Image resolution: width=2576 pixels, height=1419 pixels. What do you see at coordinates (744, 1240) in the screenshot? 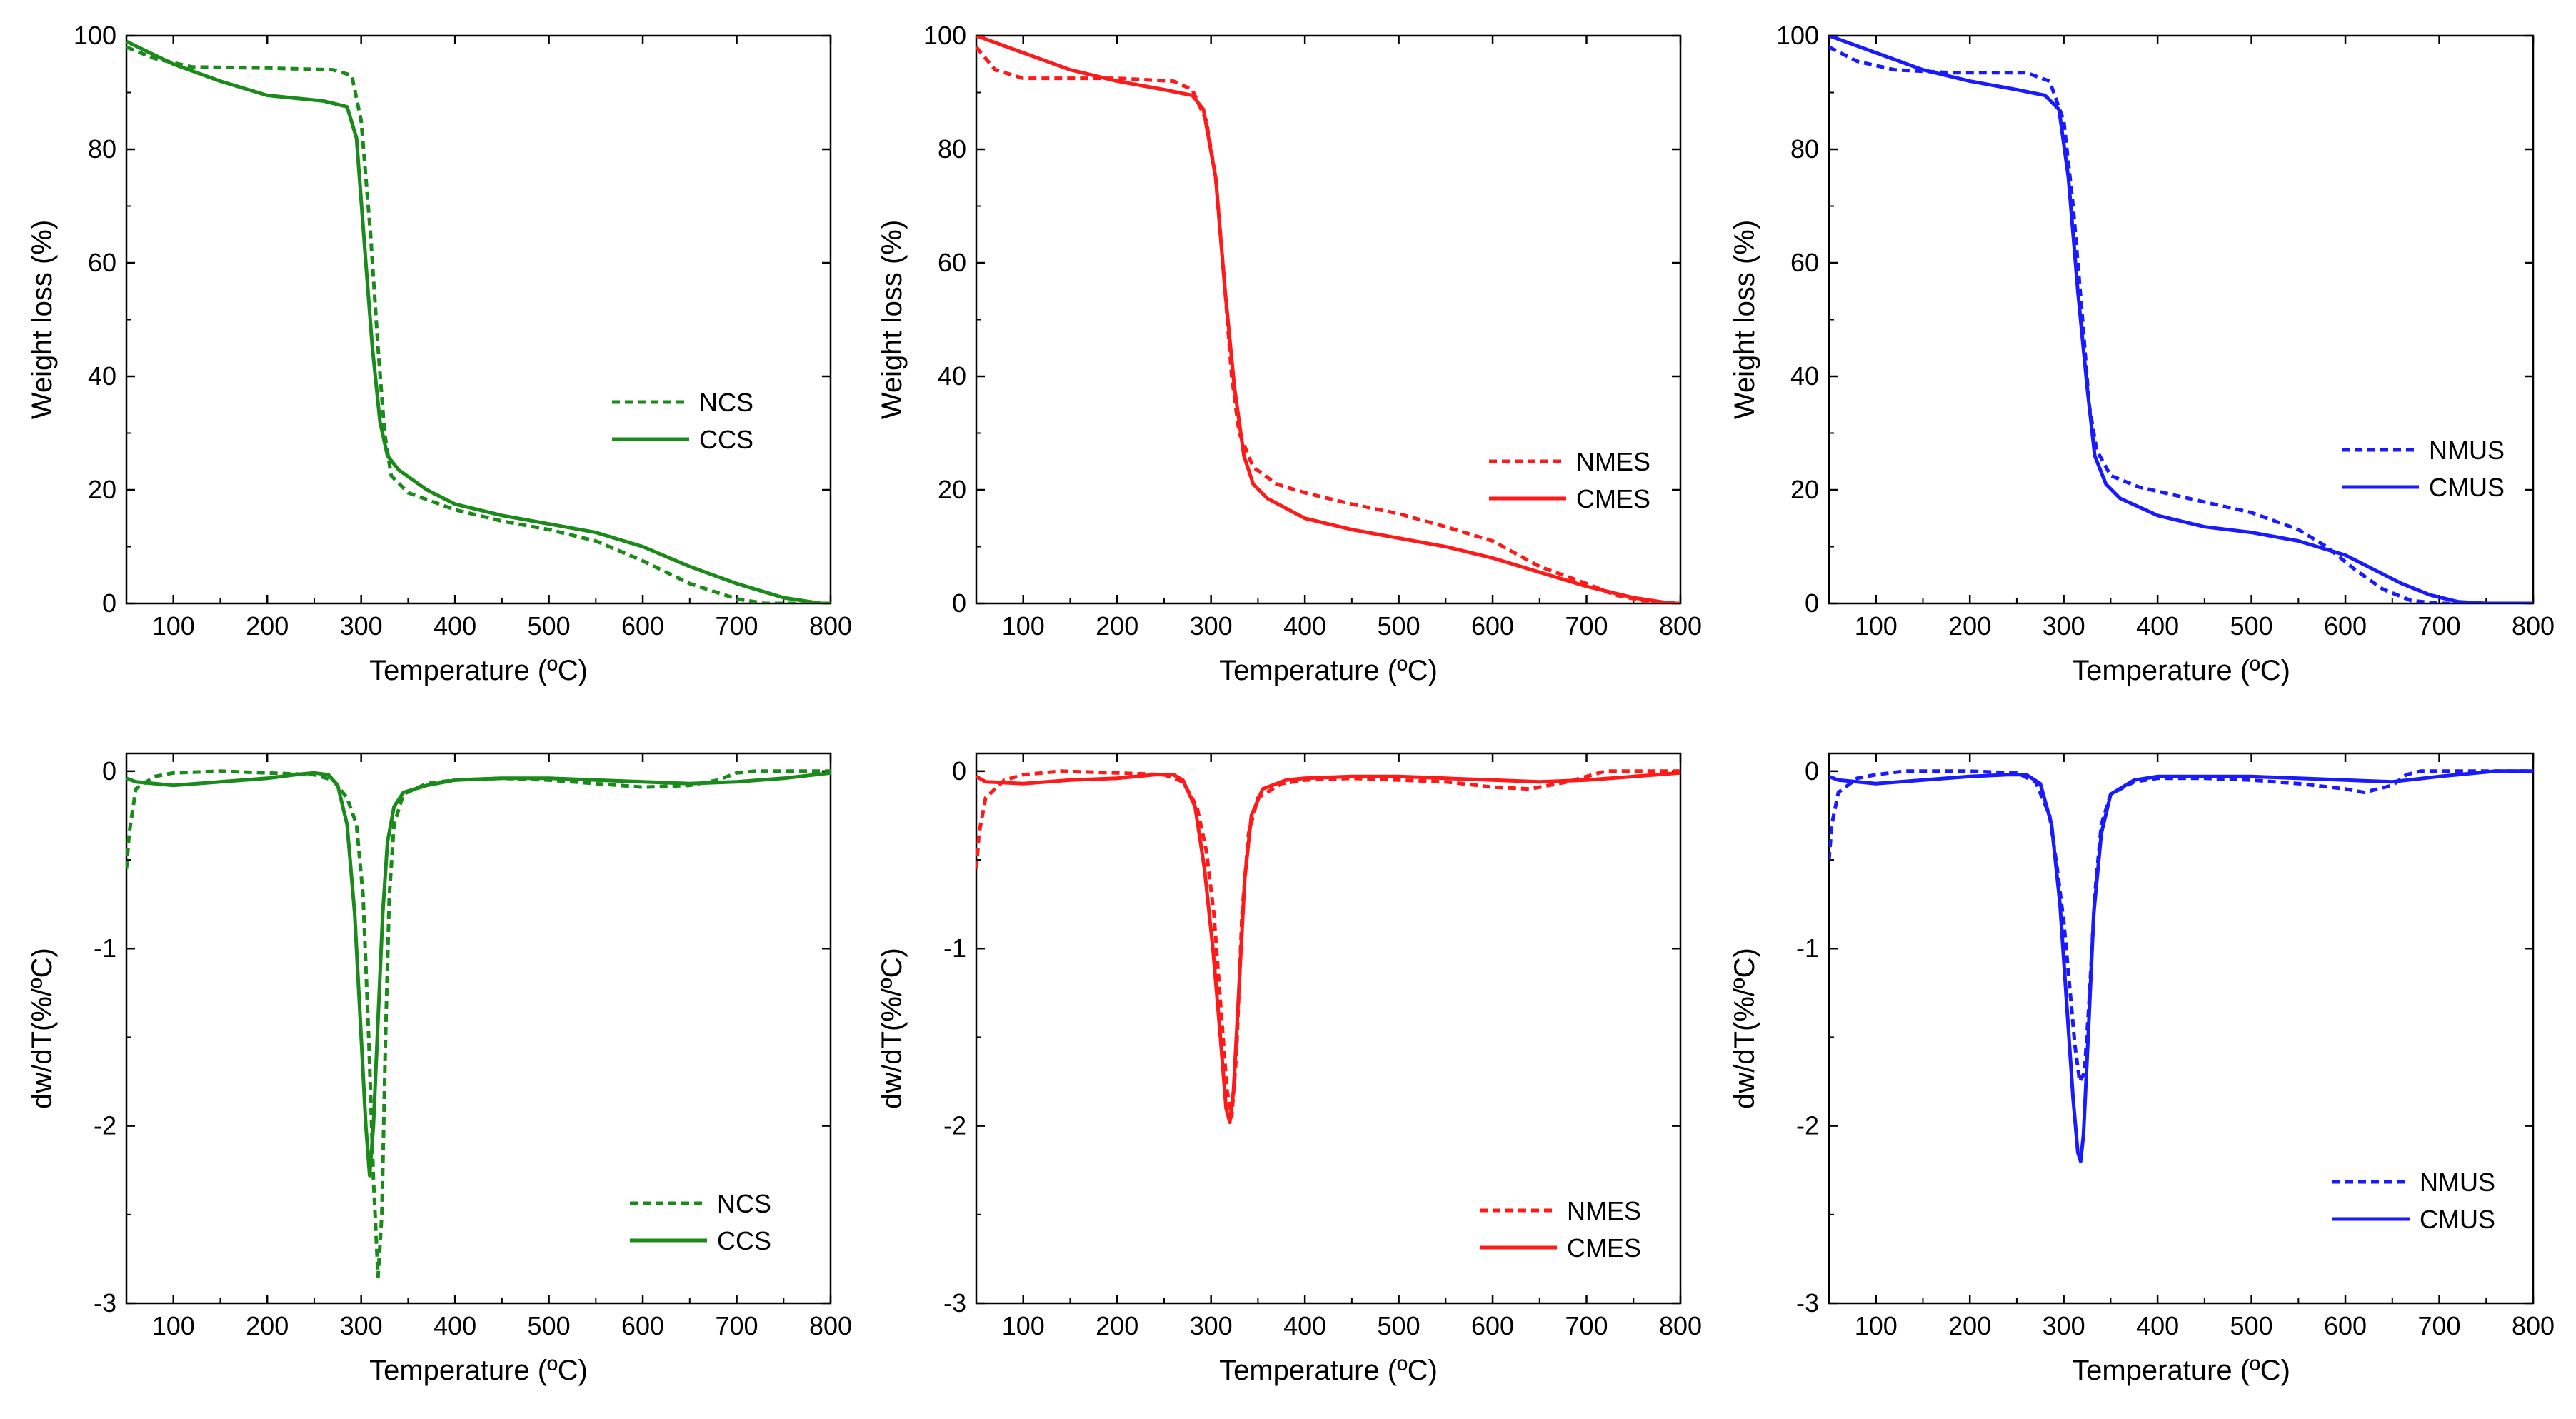
I see `legend-label-ccs: CCS` at bounding box center [744, 1240].